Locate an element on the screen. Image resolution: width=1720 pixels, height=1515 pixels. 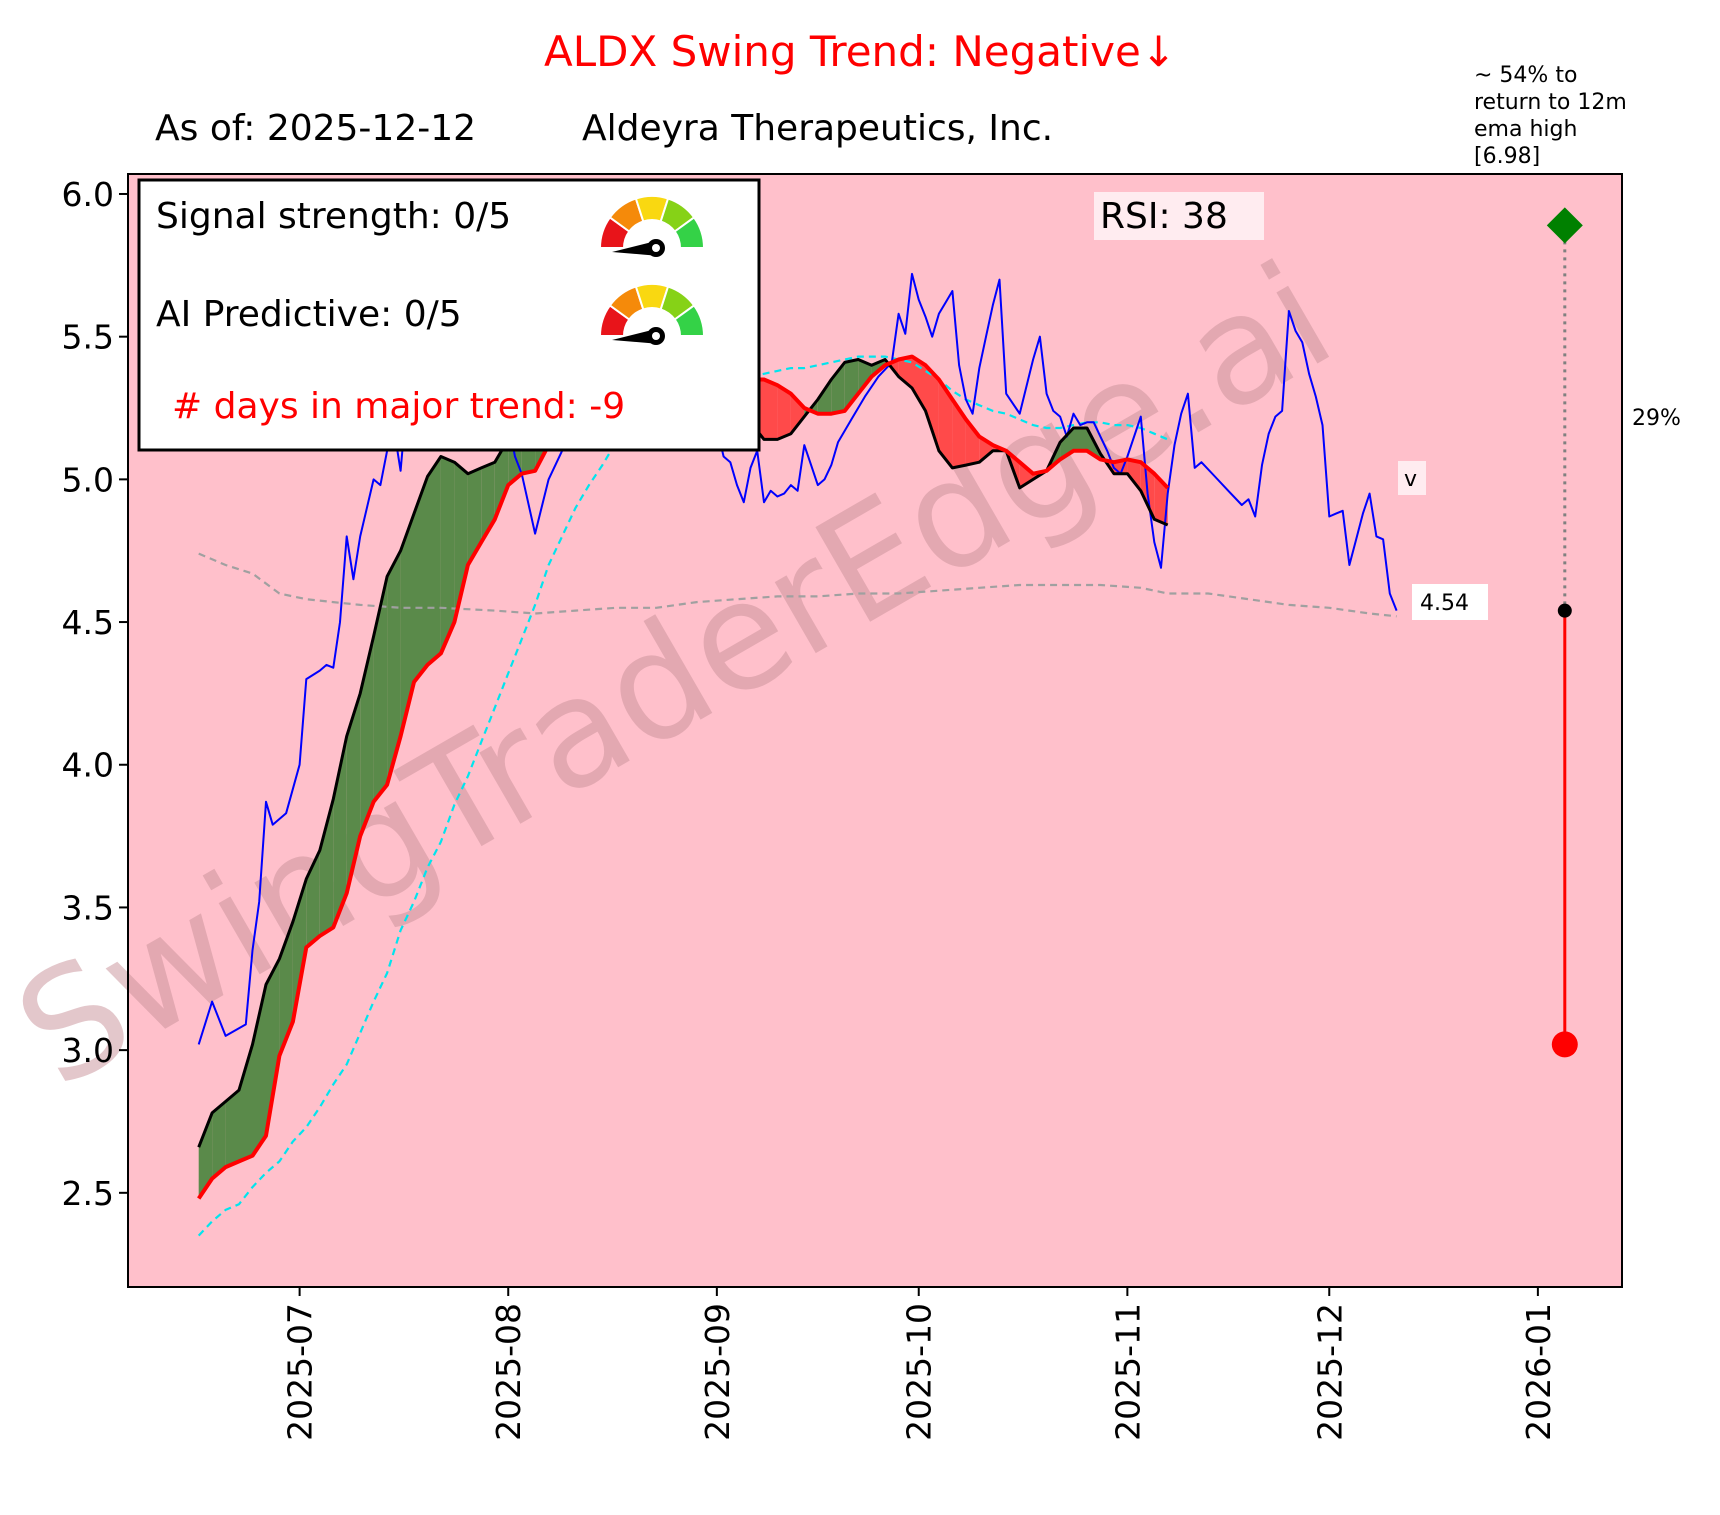
x-tick-label: 2025-08 is located at coordinates (508, 1372).